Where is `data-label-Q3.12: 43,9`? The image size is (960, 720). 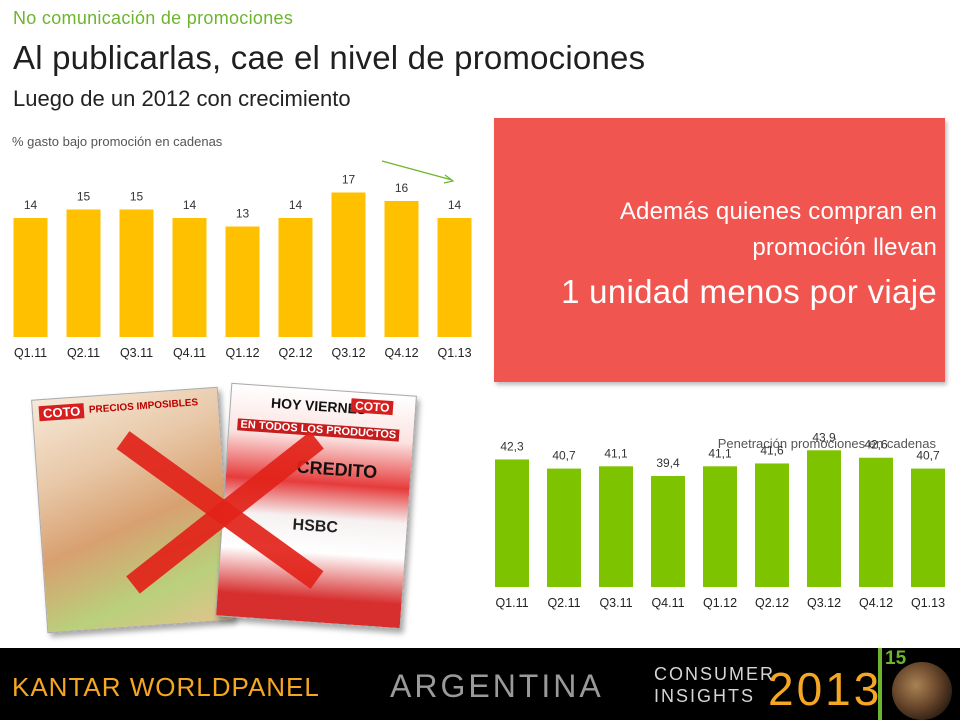 data-label-Q3.12: 43,9 is located at coordinates (824, 437).